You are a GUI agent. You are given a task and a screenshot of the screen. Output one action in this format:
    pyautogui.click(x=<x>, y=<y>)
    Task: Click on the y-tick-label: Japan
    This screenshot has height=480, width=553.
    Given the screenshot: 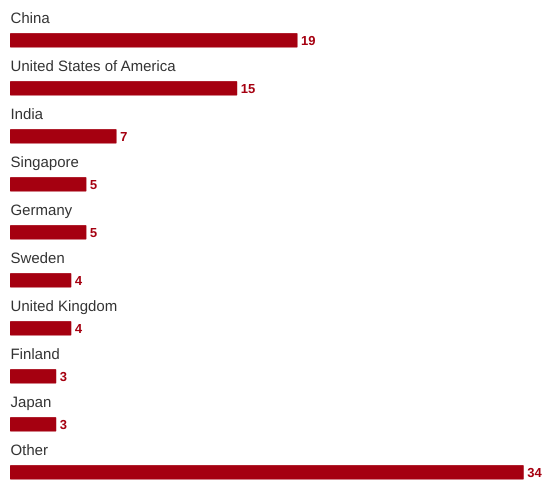 What is the action you would take?
    pyautogui.click(x=31, y=403)
    